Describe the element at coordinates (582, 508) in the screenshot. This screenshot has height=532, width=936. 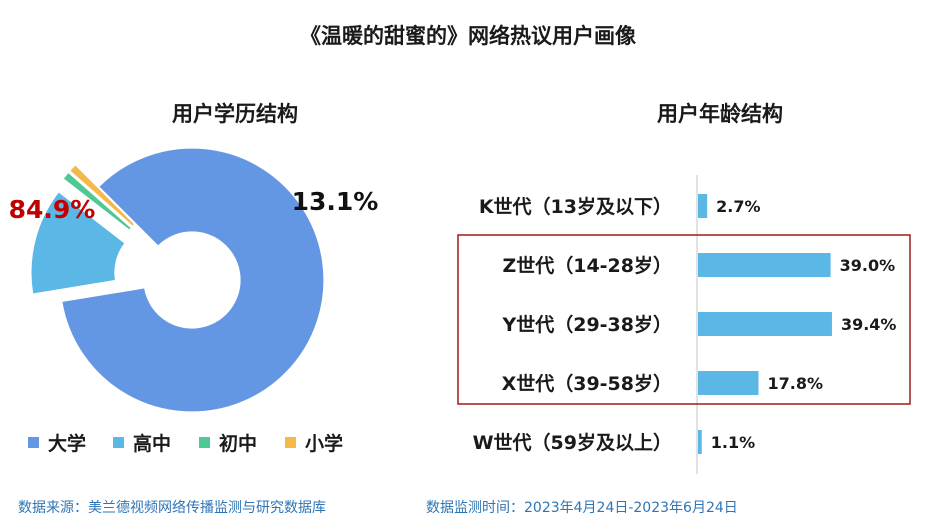
I see `monitoring-period: 数据监测时间：2023年4月24日-2023年6月24日` at that location.